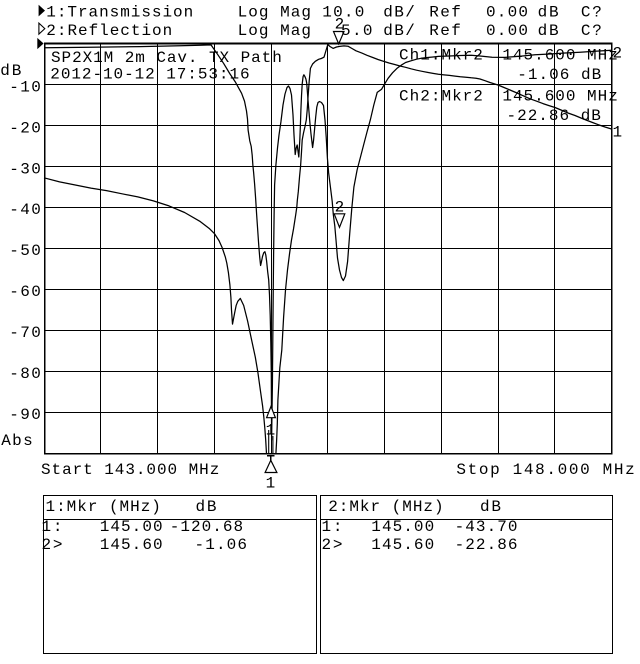 Image resolution: width=640 pixels, height=664 pixels. Describe the element at coordinates (385, 507) in the screenshot. I see `svg-text: 2:Mkr (MHz)` at that location.